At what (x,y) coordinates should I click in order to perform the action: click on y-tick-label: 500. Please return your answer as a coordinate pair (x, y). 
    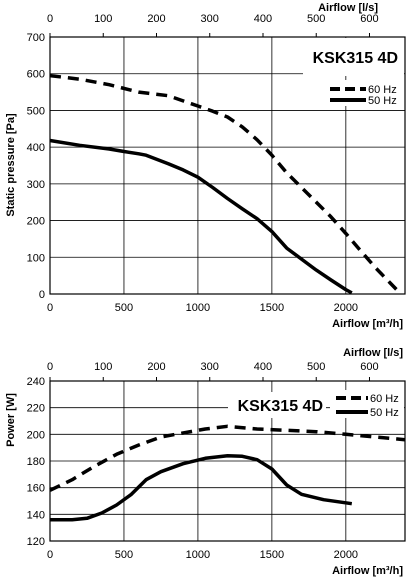
    Looking at the image, I should click on (36, 111).